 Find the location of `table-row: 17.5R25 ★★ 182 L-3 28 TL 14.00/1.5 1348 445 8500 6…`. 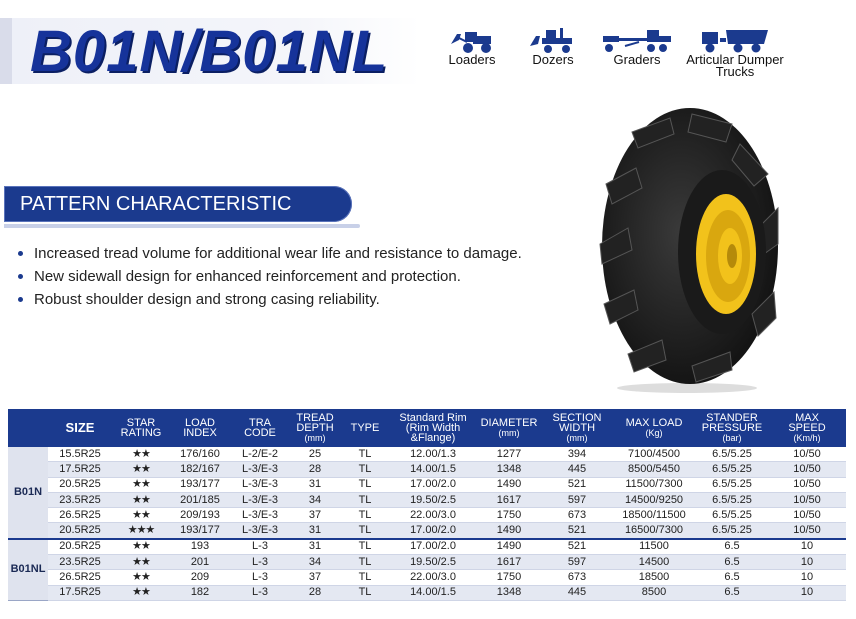

table-row: 17.5R25 ★★ 182 L-3 28 TL 14.00/1.5 1348 445 8500 6… is located at coordinates (427, 593).